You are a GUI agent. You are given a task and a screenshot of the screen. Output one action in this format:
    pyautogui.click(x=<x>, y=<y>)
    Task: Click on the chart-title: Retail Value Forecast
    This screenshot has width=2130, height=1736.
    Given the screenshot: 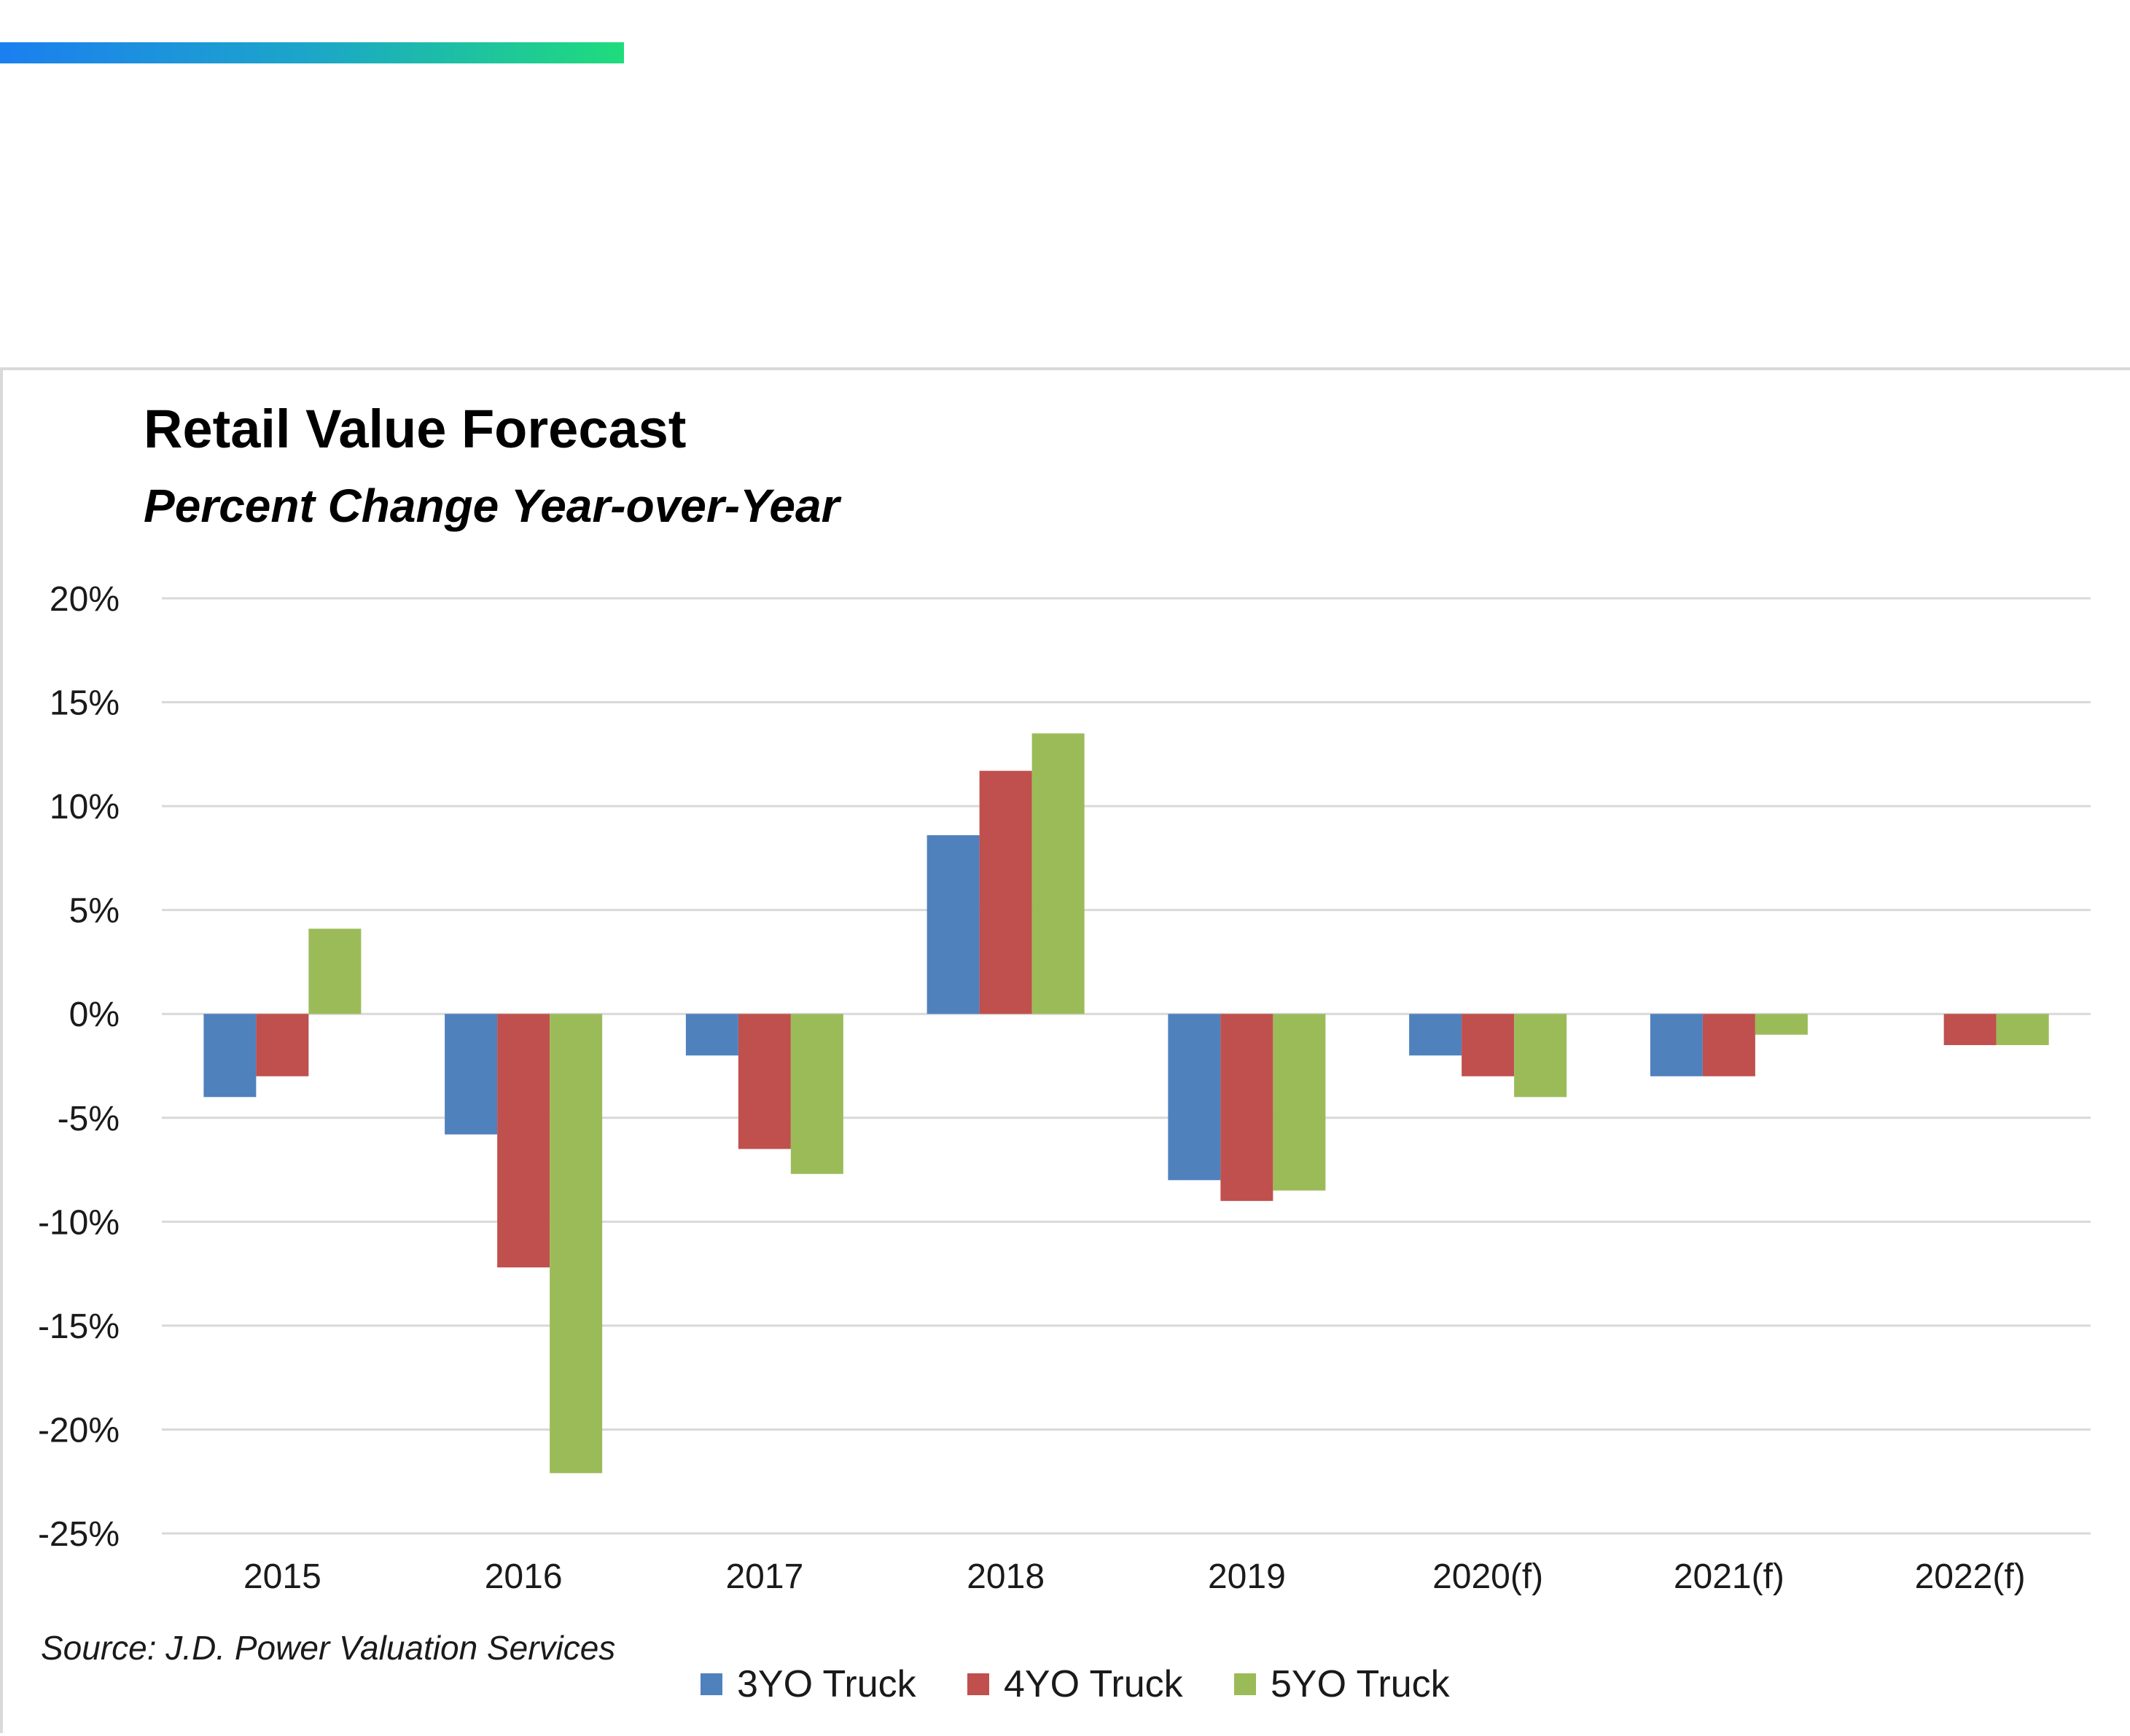 What is the action you would take?
    pyautogui.click(x=415, y=429)
    